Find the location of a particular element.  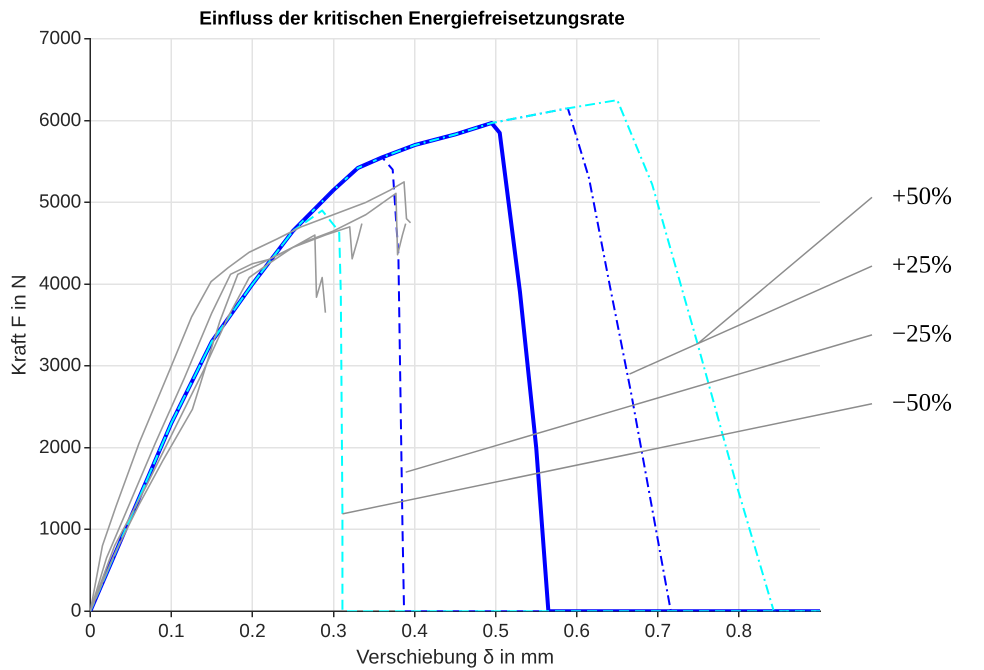

y-tick-label: 0 is located at coordinates (76, 611).